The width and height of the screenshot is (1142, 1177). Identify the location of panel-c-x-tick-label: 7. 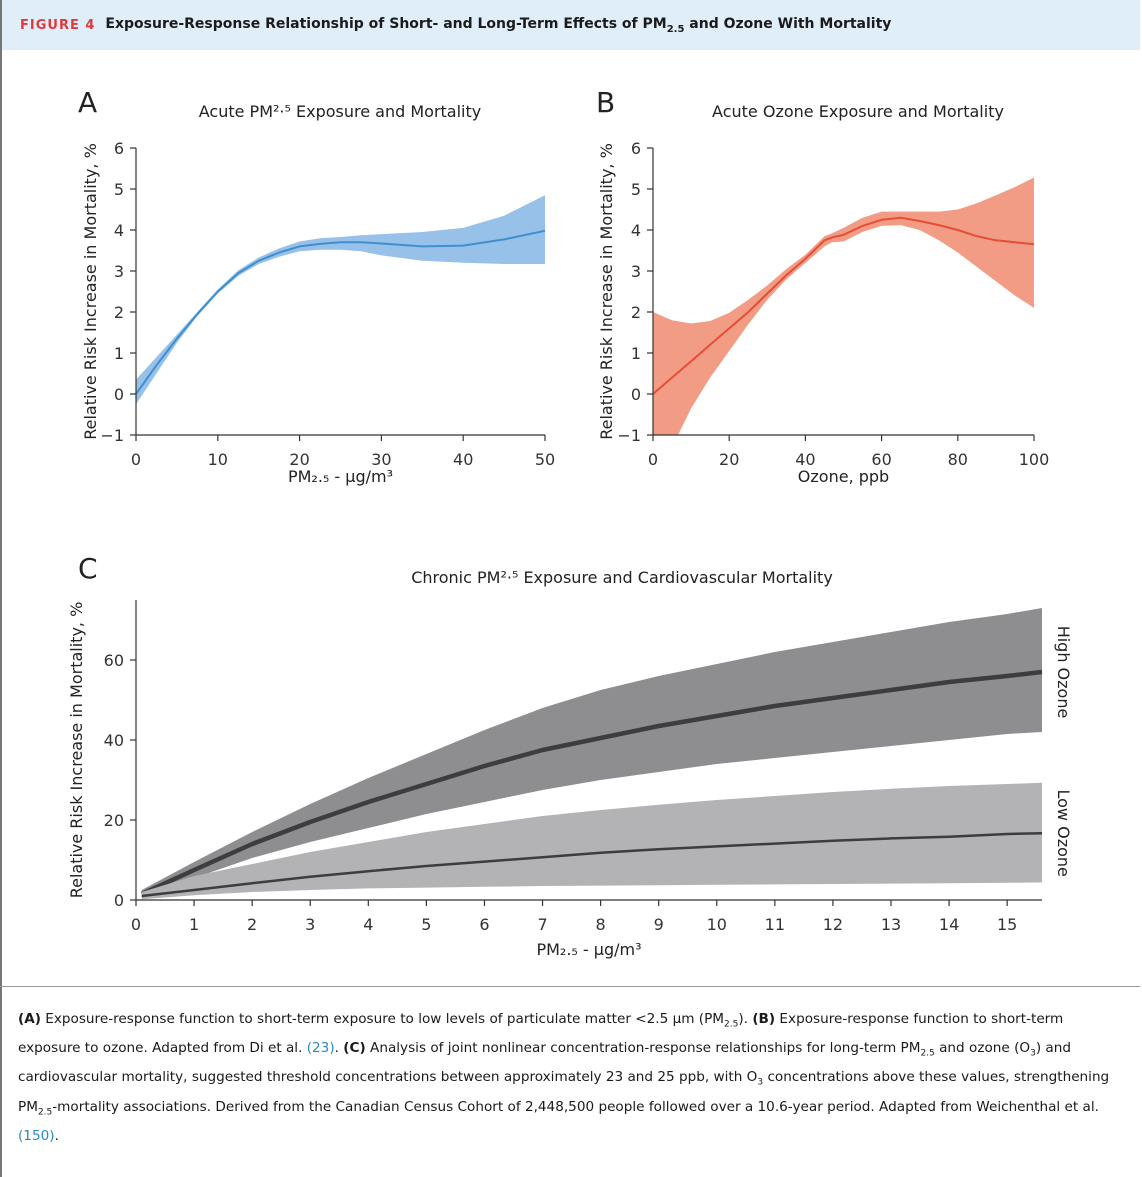
(542, 924).